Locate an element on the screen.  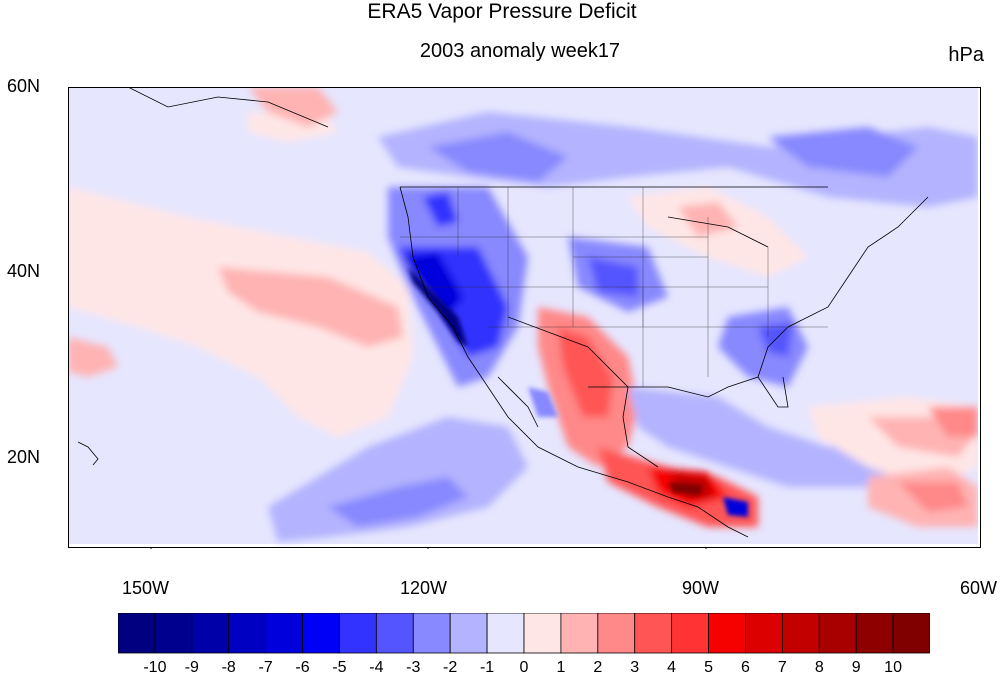
colorbar-label: 4 is located at coordinates (672, 667).